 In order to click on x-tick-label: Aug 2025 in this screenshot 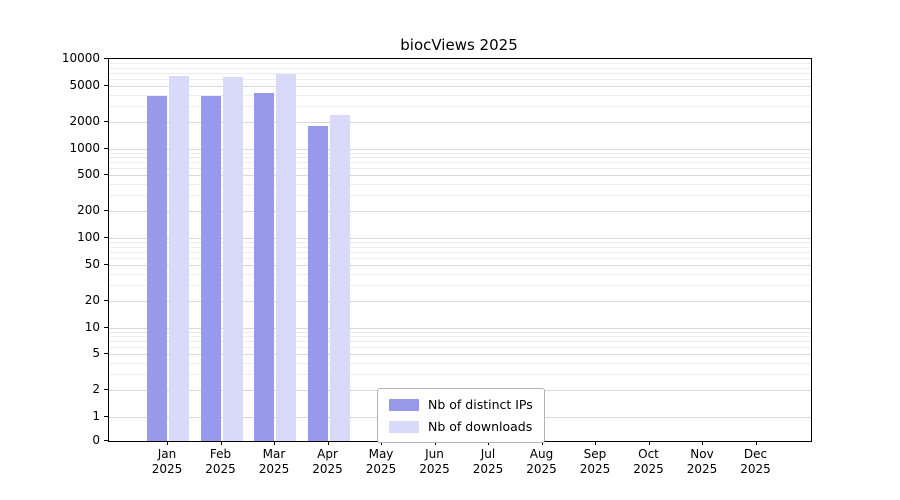, I will do `click(541, 461)`.